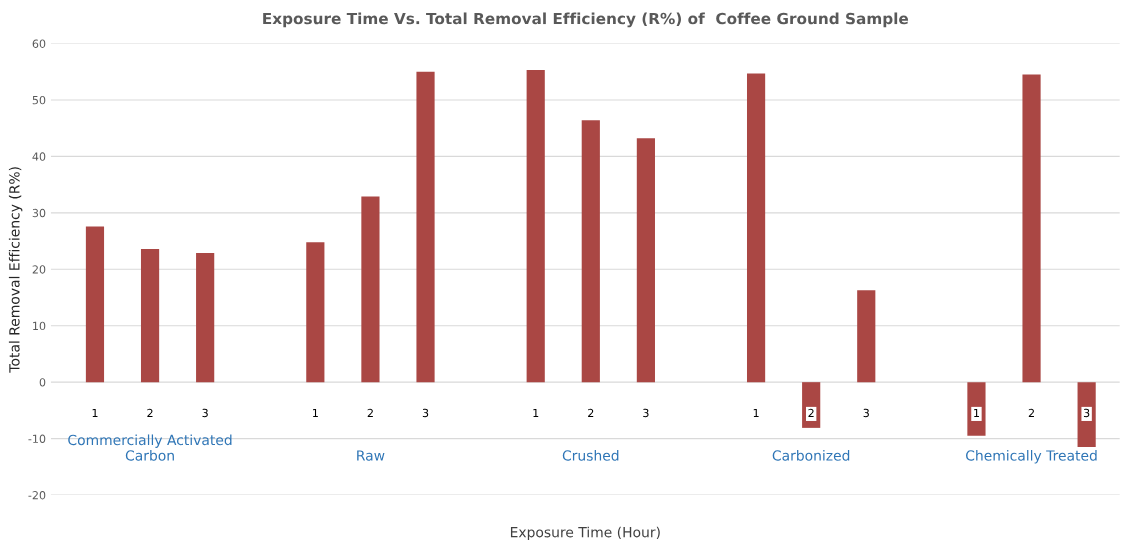  Describe the element at coordinates (371, 455) in the screenshot. I see `annotation: Raw` at that location.